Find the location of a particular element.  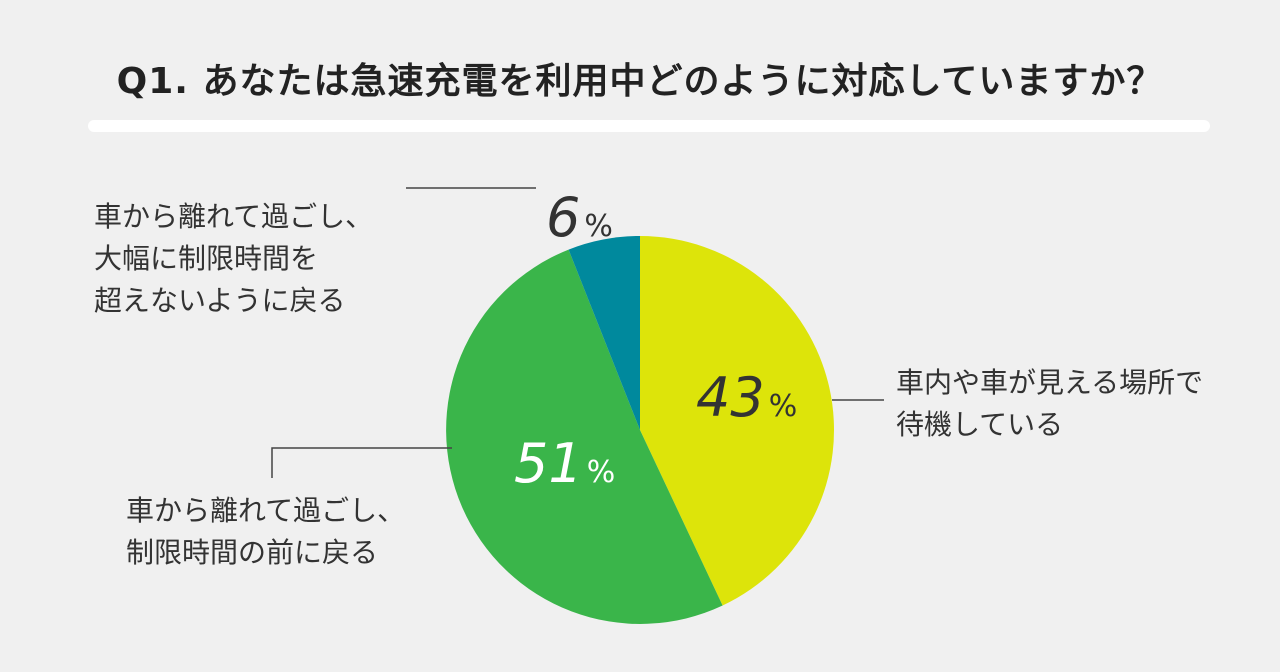

slice-return-not-exceeding-limit is located at coordinates (604, 332).